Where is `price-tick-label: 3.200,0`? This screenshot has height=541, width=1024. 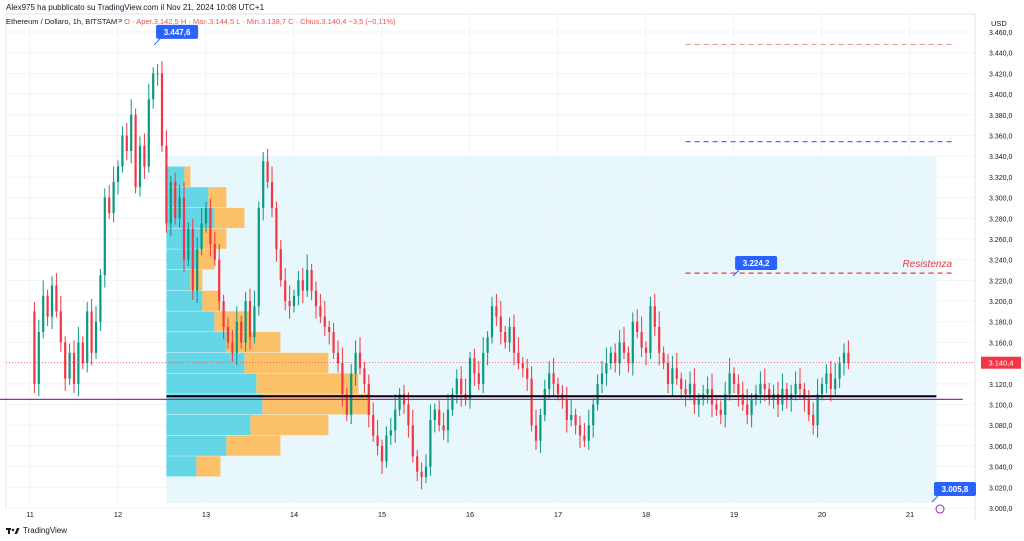
price-tick-label: 3.200,0 is located at coordinates (1000, 302).